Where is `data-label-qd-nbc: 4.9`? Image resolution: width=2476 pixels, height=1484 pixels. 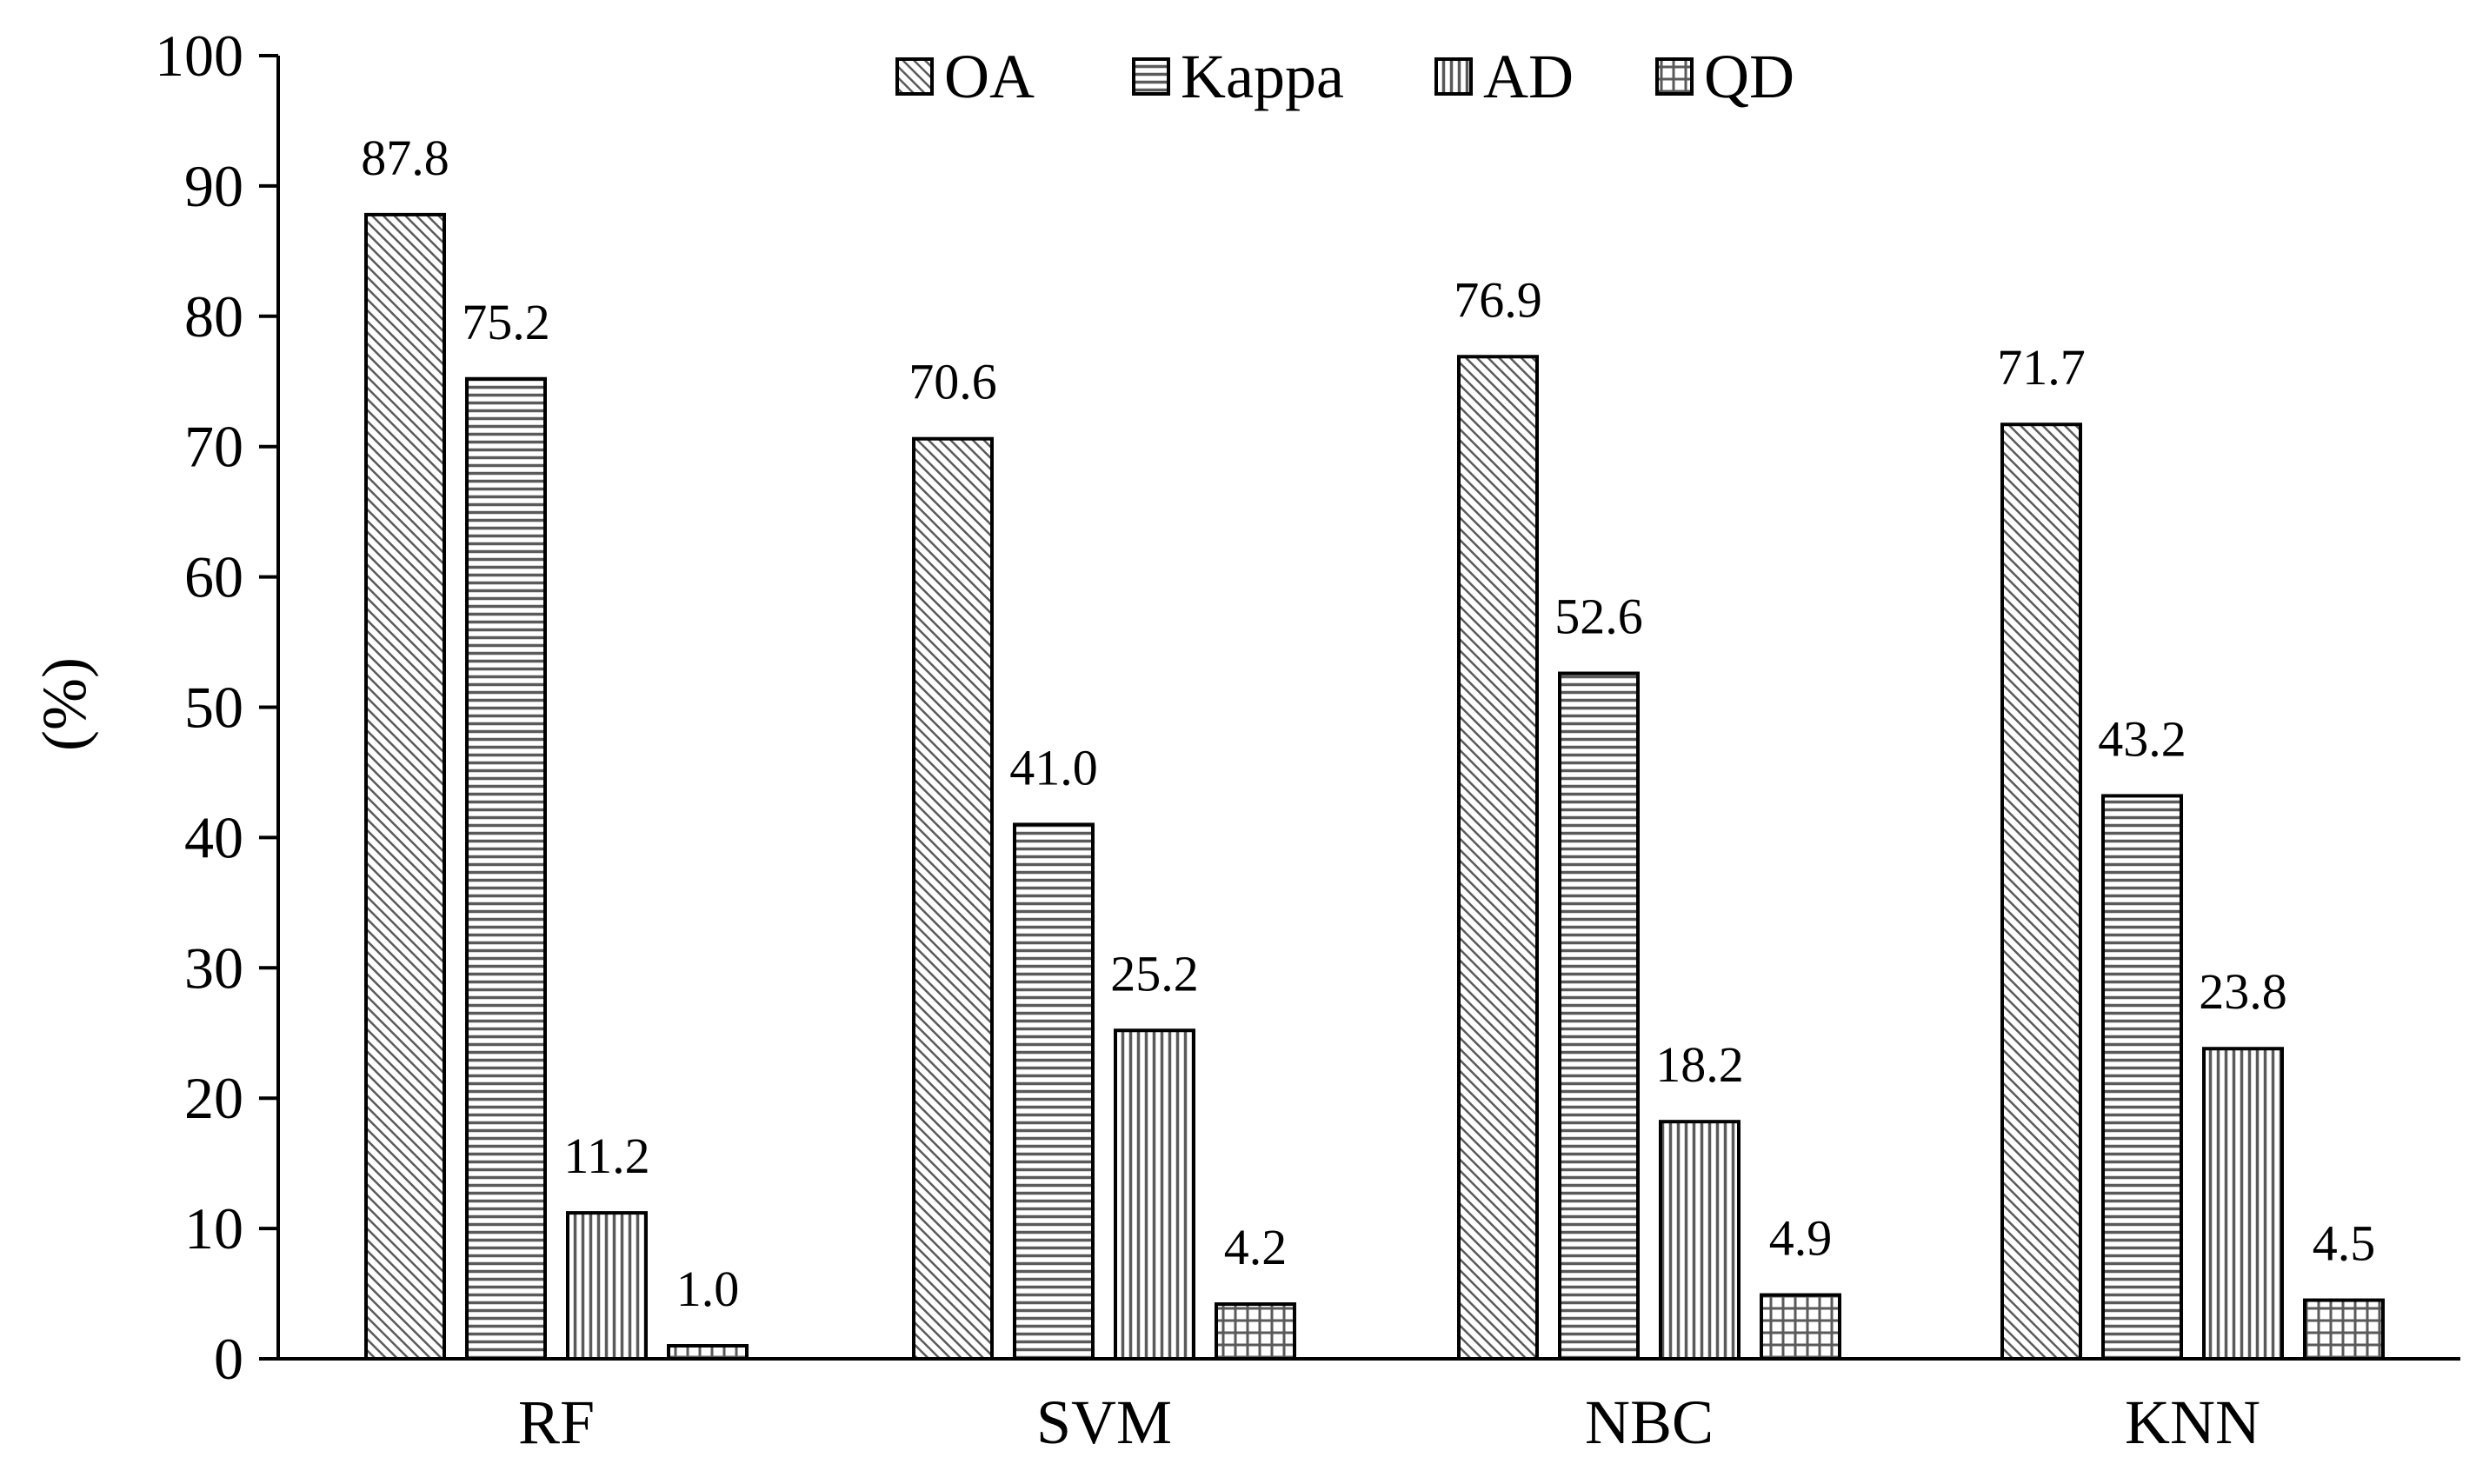 data-label-qd-nbc: 4.9 is located at coordinates (1801, 1238).